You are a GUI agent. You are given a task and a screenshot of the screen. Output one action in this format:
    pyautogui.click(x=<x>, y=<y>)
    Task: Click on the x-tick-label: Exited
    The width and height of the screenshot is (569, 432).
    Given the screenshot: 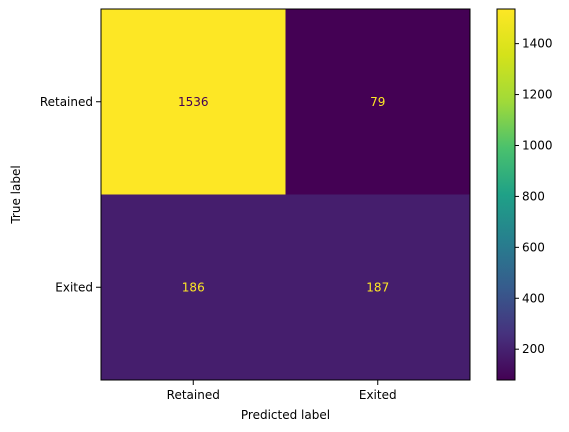 What is the action you would take?
    pyautogui.click(x=378, y=395)
    